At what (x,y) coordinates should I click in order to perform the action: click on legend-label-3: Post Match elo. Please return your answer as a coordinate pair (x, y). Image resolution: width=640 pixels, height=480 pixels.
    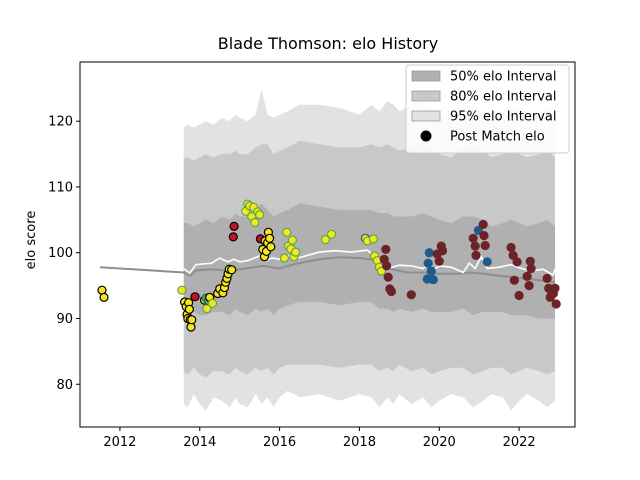
    Looking at the image, I should click on (497, 137).